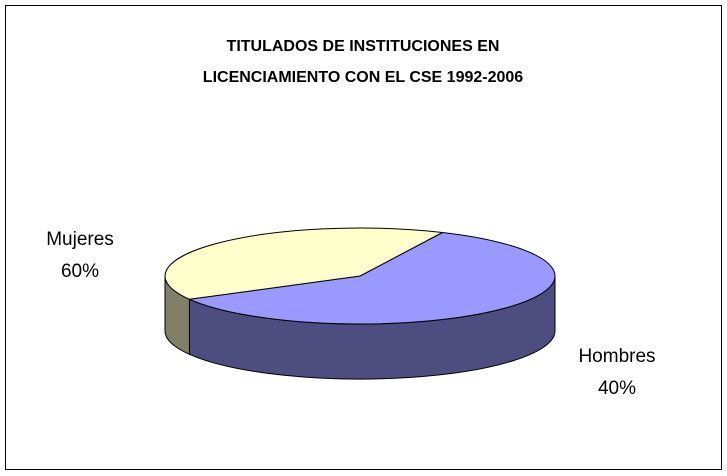  What do you see at coordinates (617, 388) in the screenshot?
I see `data-label-value: 40%` at bounding box center [617, 388].